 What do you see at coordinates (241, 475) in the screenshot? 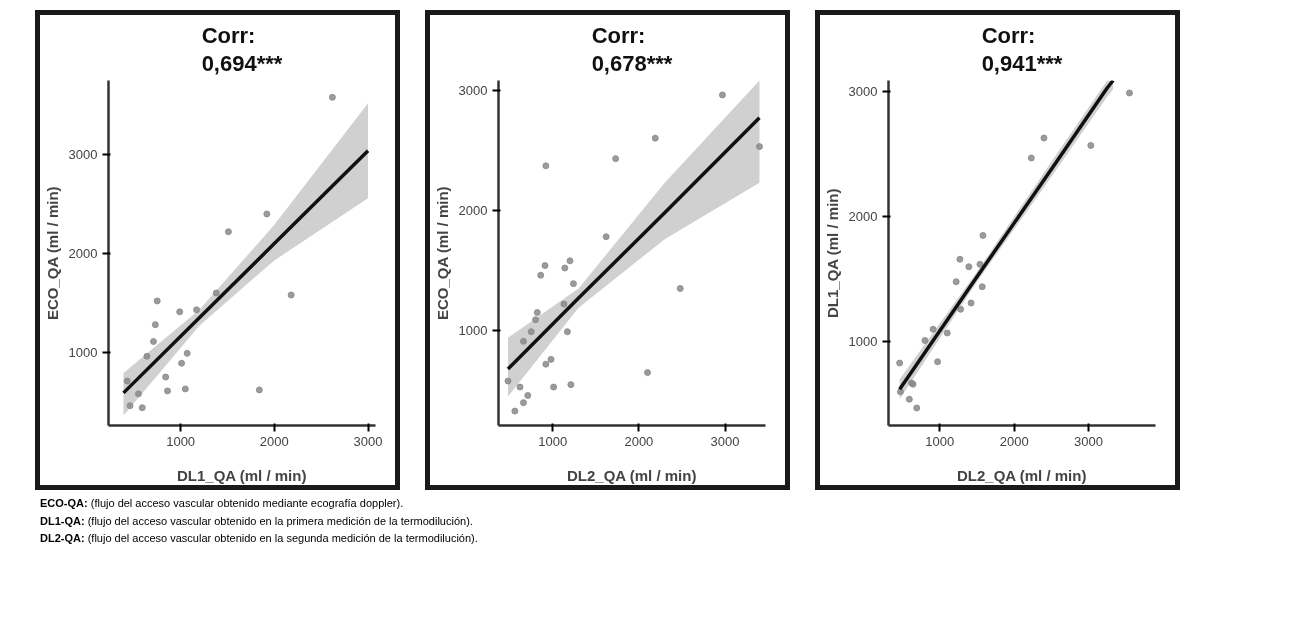
I see `x-axis-title: DL1_QA (ml / min)` at bounding box center [241, 475].